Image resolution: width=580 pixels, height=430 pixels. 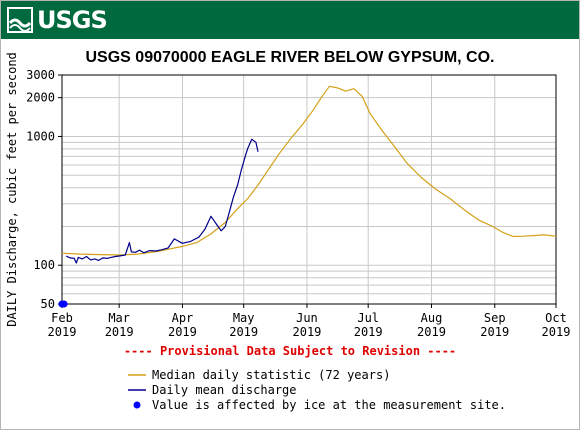 I want to click on usgs-logo-text: USGS, so click(x=72, y=20).